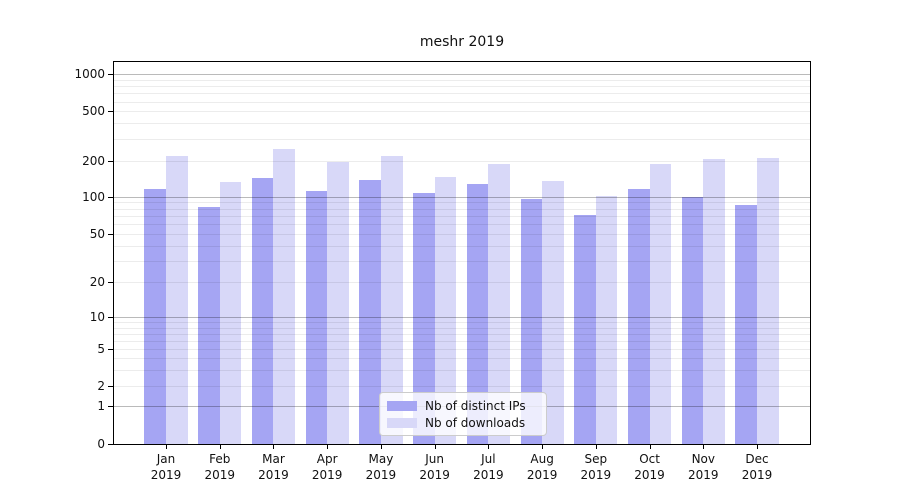  I want to click on bar-distinct-ips-jul, so click(477, 314).